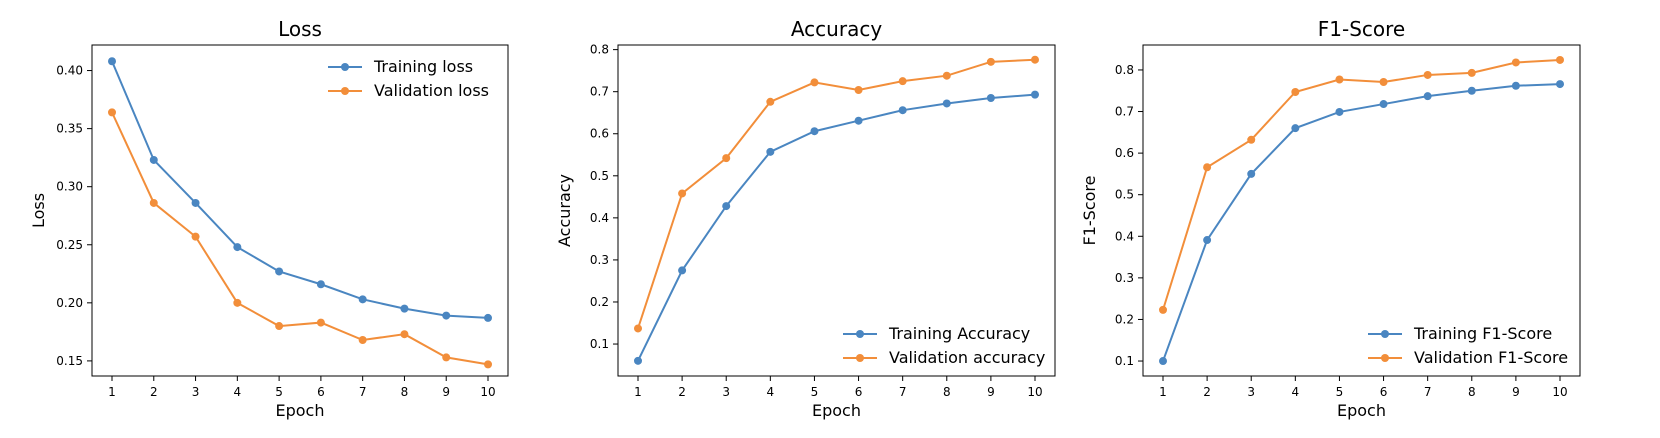  Describe the element at coordinates (238, 392) in the screenshot. I see `x-tick-label: 4` at that location.